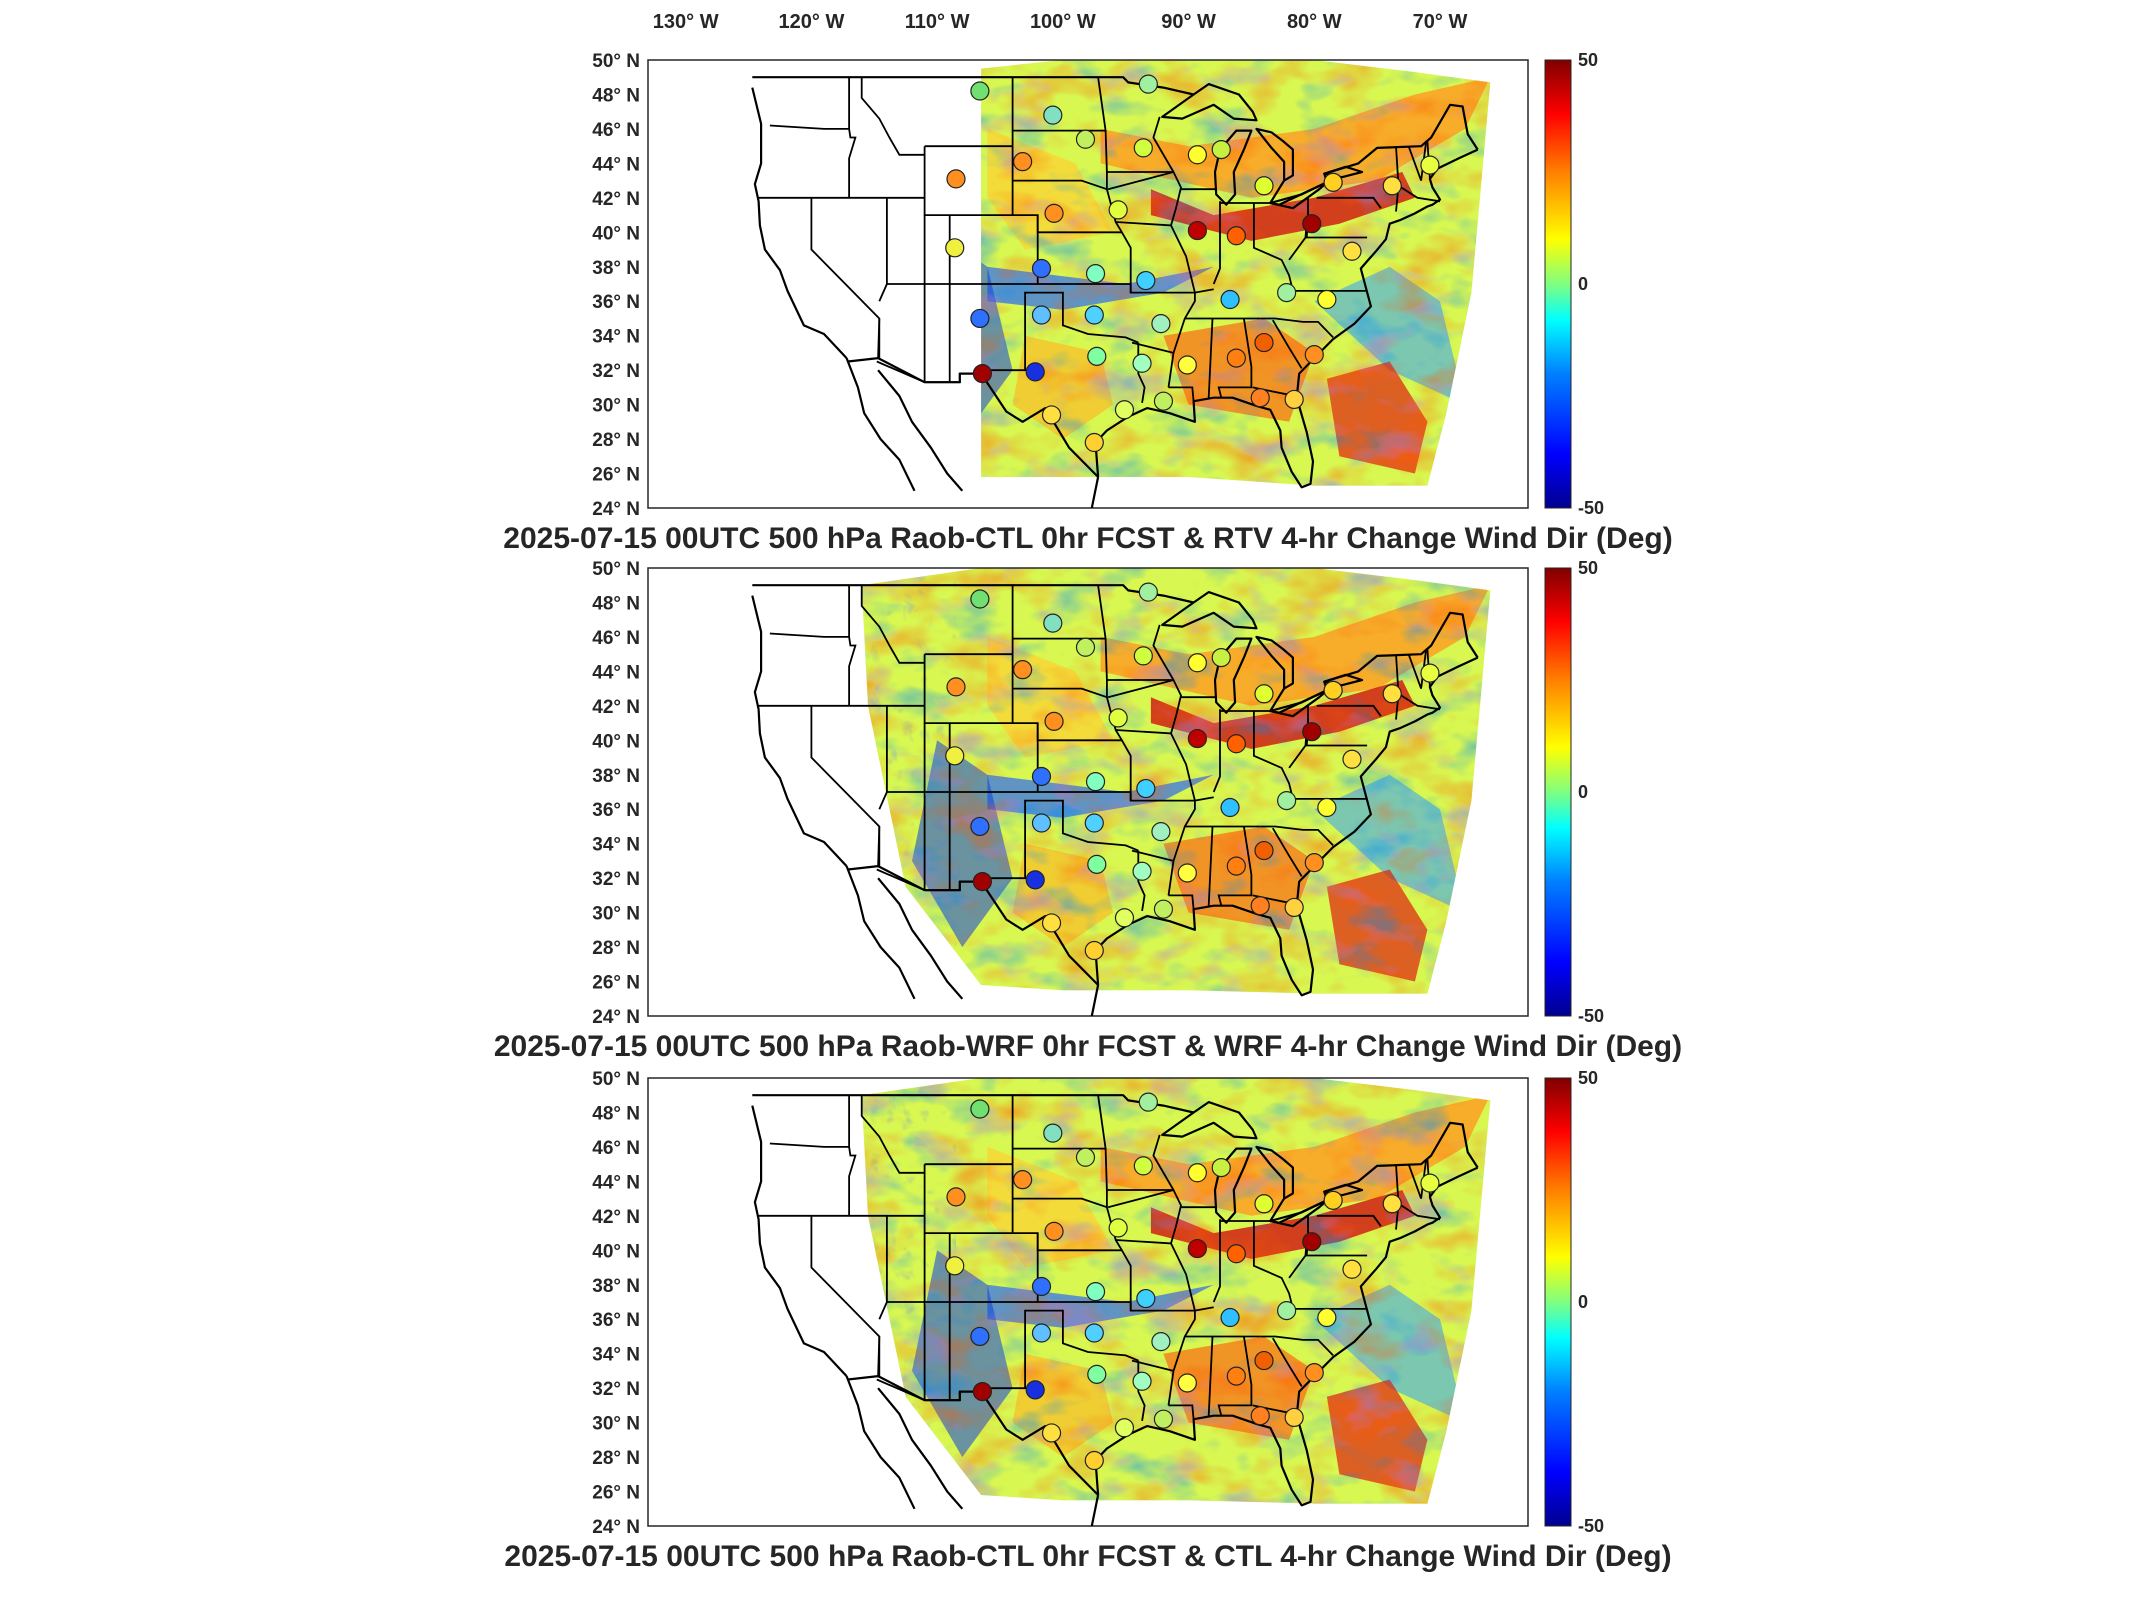 The height and width of the screenshot is (1600, 2133). I want to click on colorbar: 50 0 -50, so click(1574, 1302).